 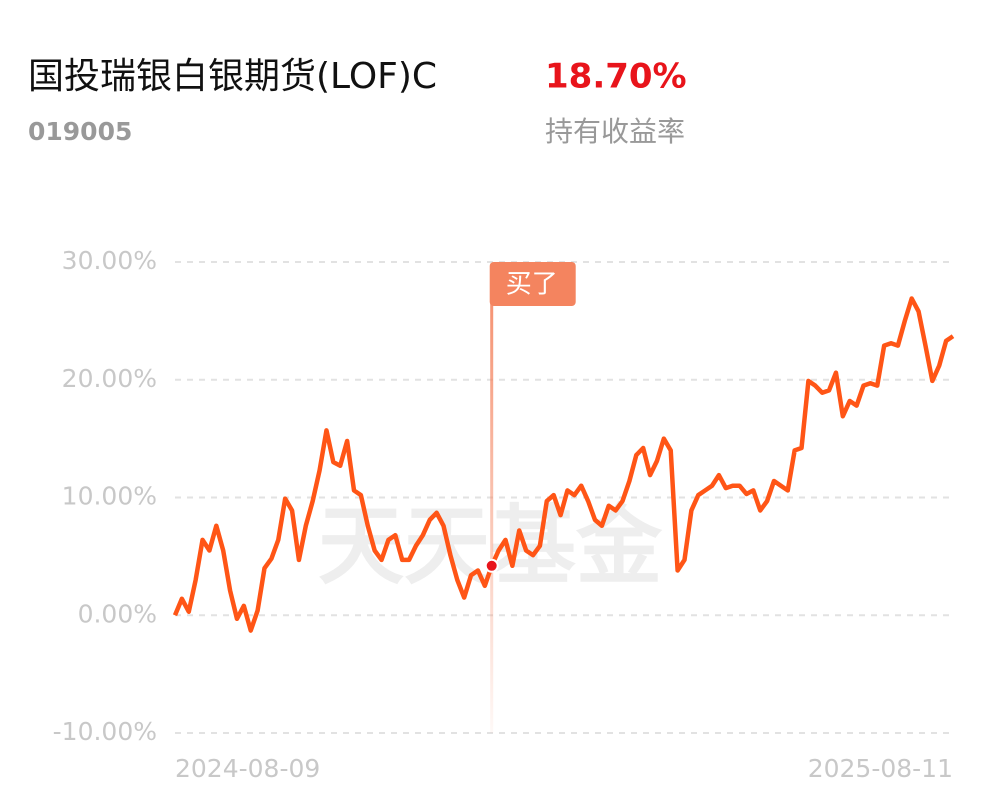 What do you see at coordinates (491, 565) in the screenshot?
I see `buy-point` at bounding box center [491, 565].